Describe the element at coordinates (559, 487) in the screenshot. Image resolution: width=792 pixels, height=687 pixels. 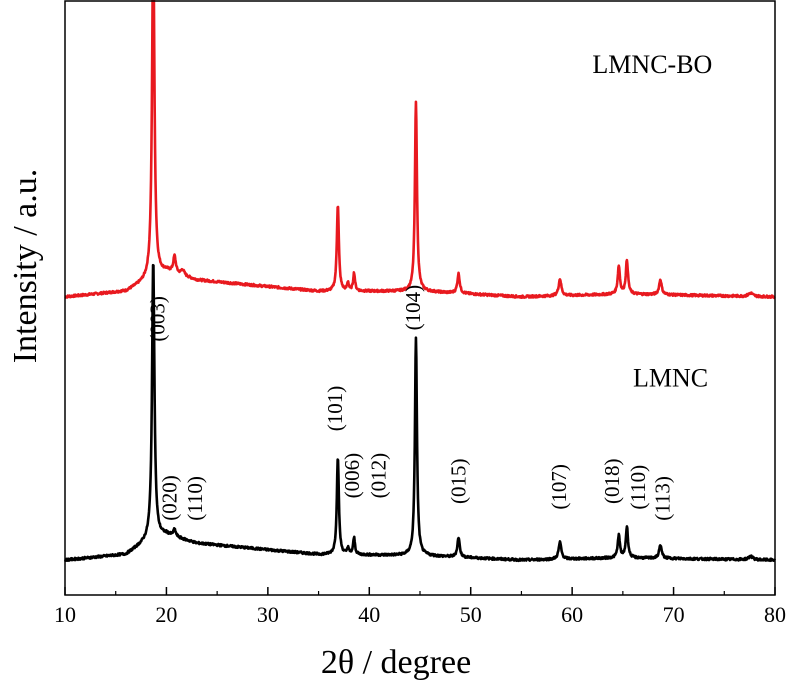
I see `peak-label-8: (107)` at that location.